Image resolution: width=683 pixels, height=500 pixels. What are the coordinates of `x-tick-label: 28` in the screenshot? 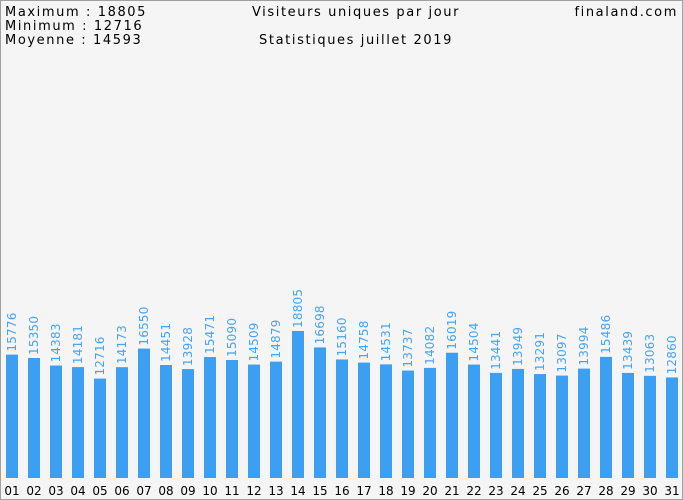 It's located at (605, 491).